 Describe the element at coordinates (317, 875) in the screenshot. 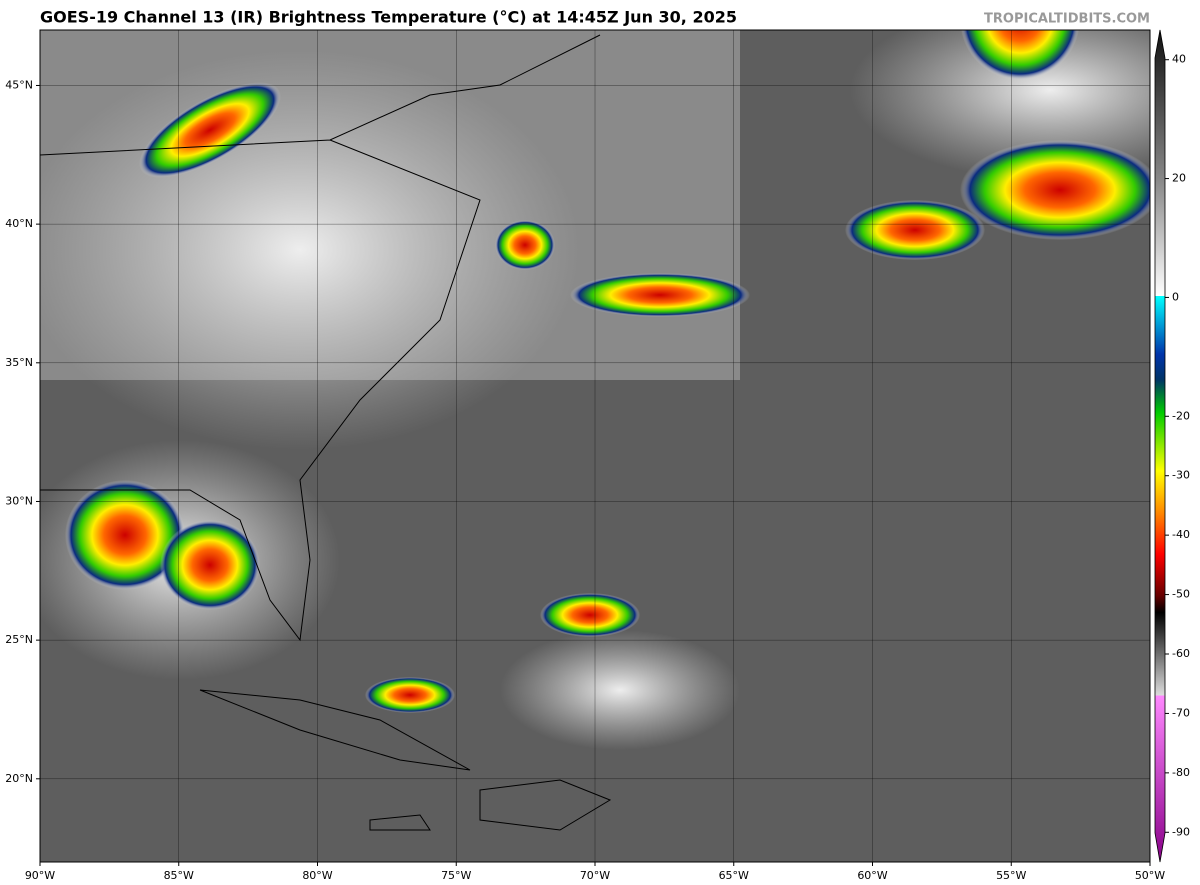

I see `x-tick-label: 80°W` at that location.